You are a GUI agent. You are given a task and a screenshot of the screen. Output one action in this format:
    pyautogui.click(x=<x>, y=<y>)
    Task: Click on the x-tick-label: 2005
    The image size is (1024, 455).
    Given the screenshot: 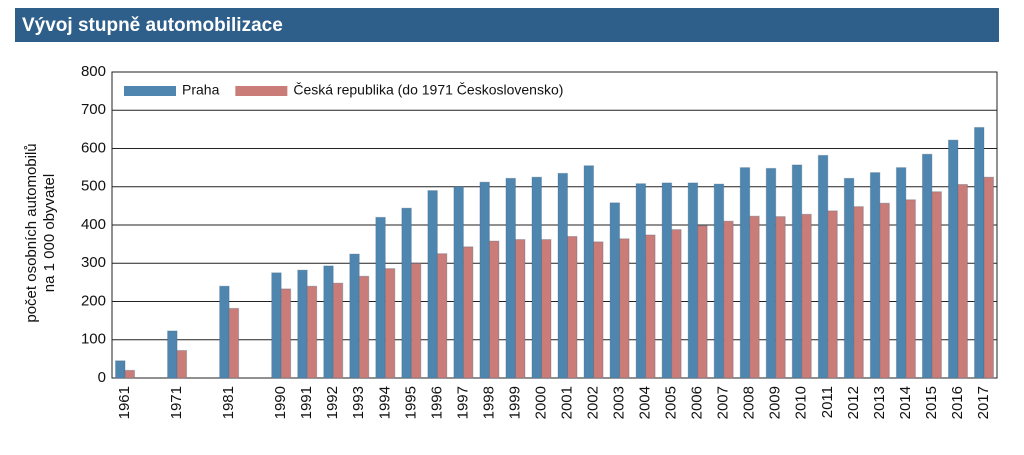 What is the action you would take?
    pyautogui.click(x=671, y=402)
    